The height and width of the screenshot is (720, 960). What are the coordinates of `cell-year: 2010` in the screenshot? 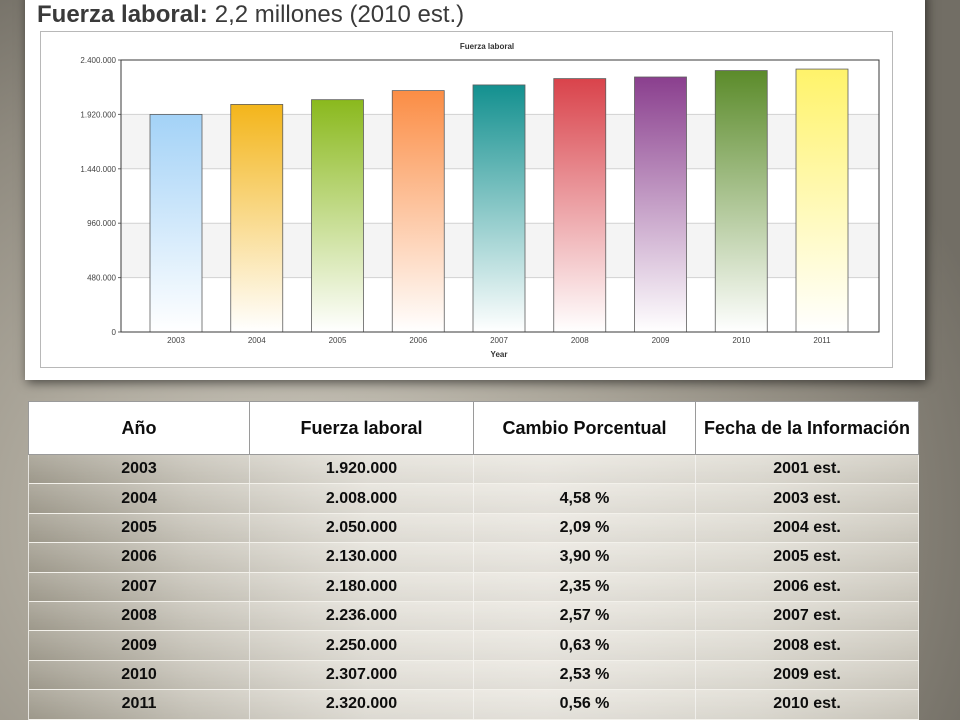 It's located at (139, 675).